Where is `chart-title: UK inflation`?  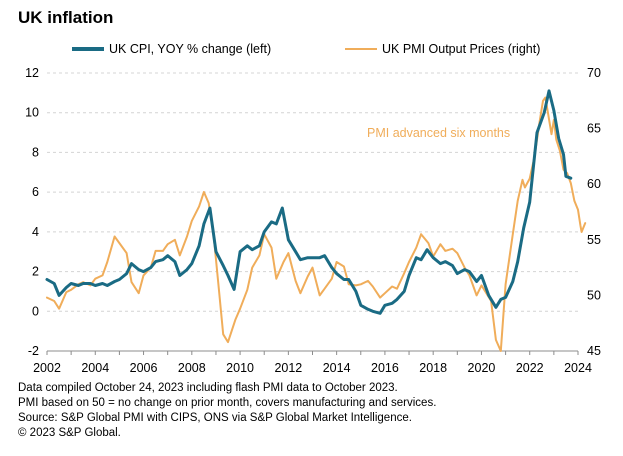
chart-title: UK inflation is located at coordinates (66, 17).